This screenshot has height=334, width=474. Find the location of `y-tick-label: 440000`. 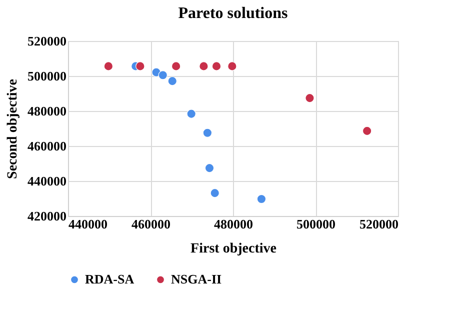

y-tick-label: 440000 is located at coordinates (47, 181).